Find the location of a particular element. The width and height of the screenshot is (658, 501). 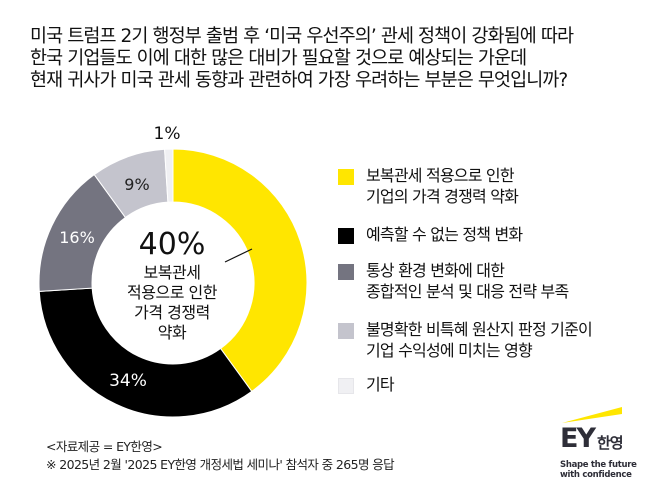

label-34pct: 34% is located at coordinates (128, 381).